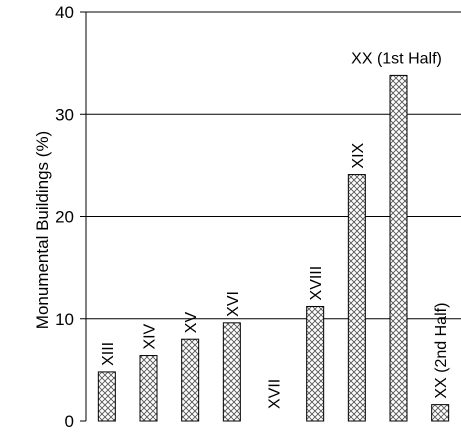 This screenshot has width=461, height=432. What do you see at coordinates (69, 419) in the screenshot?
I see `y-tick-label: 0` at bounding box center [69, 419].